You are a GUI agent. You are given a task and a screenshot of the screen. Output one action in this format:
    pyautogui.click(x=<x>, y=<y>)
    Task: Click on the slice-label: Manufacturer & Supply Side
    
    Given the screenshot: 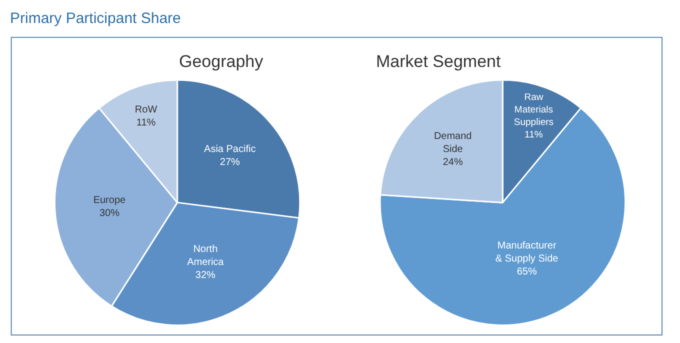 What is the action you would take?
    pyautogui.click(x=527, y=252)
    